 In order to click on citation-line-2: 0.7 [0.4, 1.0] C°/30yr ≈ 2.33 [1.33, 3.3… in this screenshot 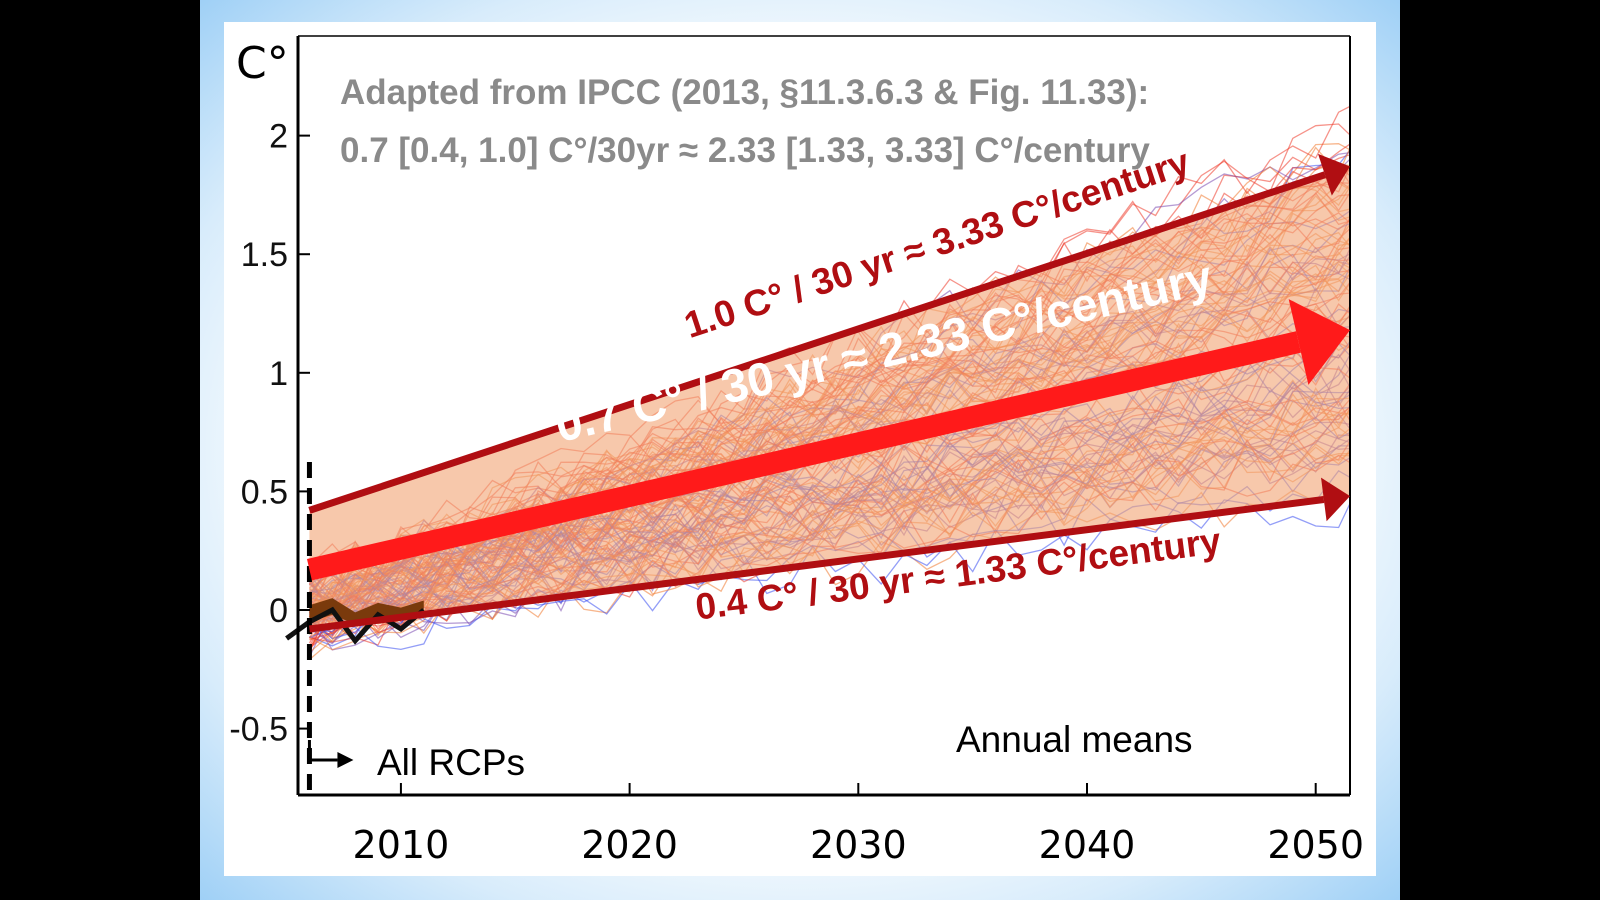, I will do `click(745, 150)`.